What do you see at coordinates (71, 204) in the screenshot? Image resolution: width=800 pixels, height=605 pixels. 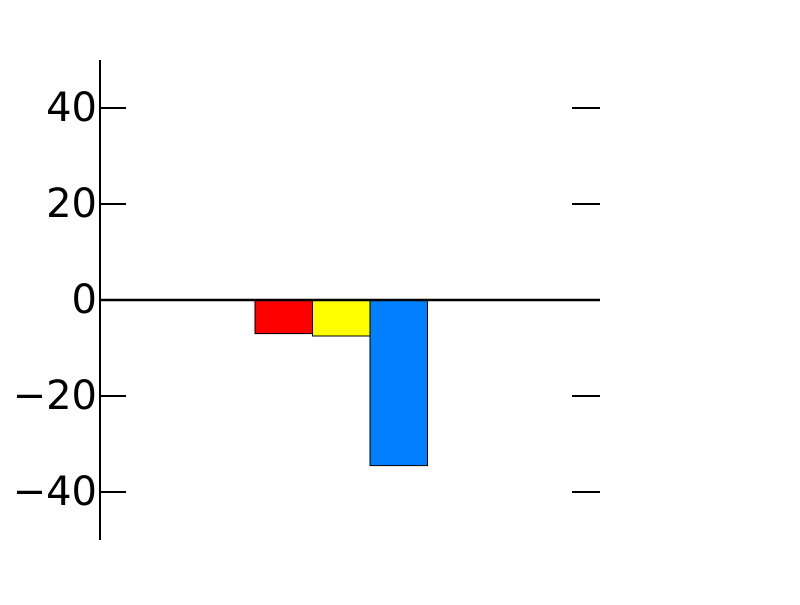 I see `y-tick-label: 20` at bounding box center [71, 204].